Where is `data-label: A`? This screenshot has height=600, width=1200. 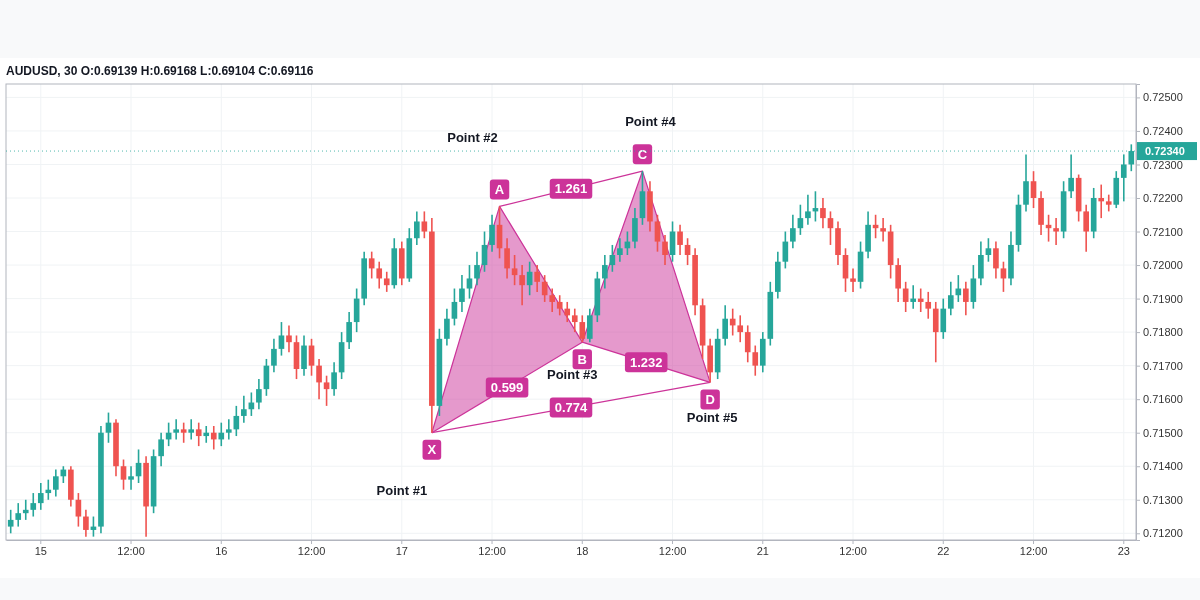
data-label: A is located at coordinates (499, 189).